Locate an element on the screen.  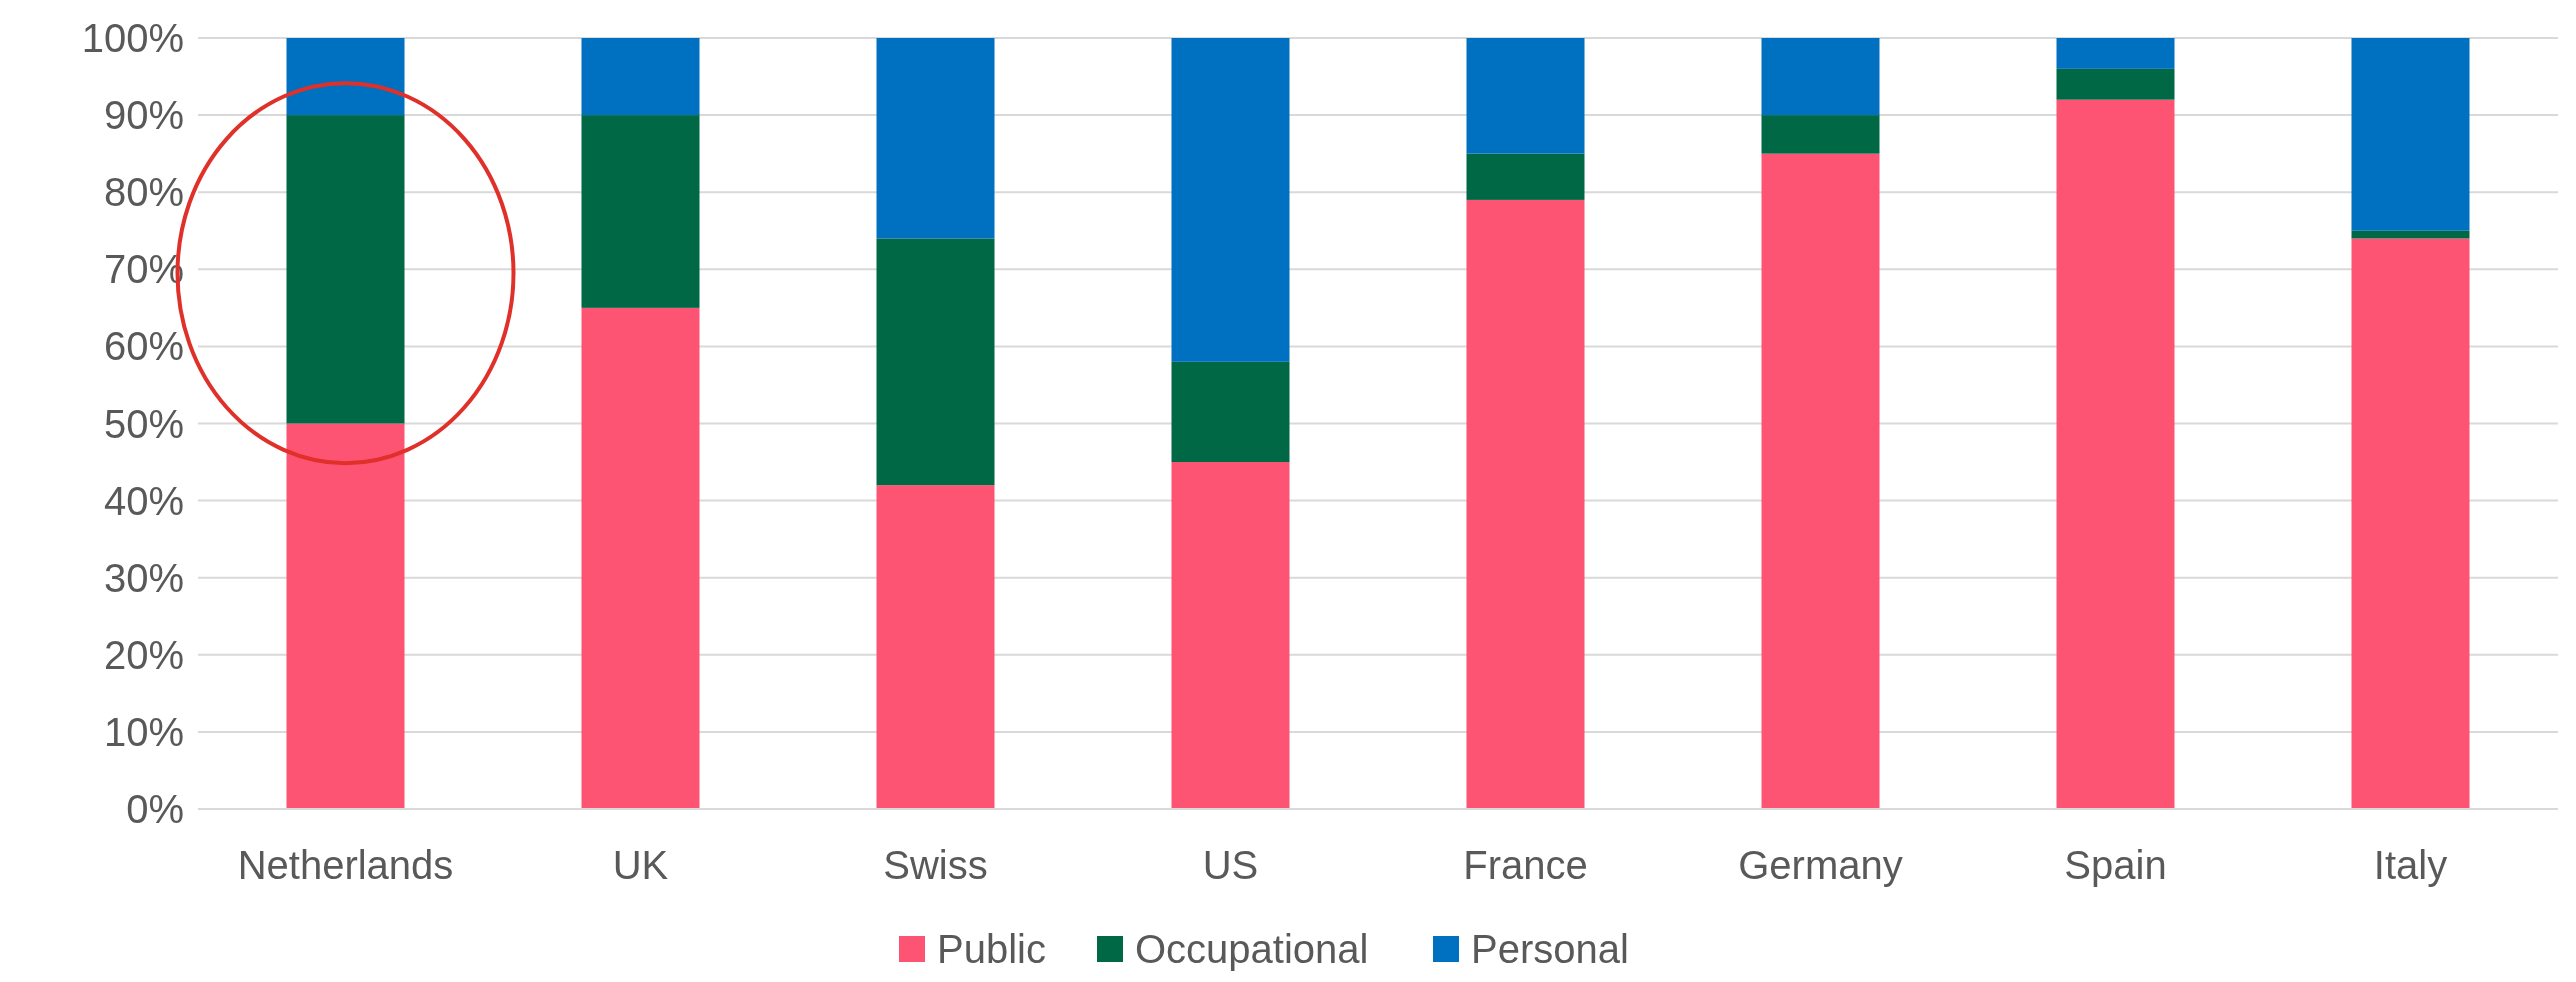
x-tick-label: Netherlands is located at coordinates (345, 865).